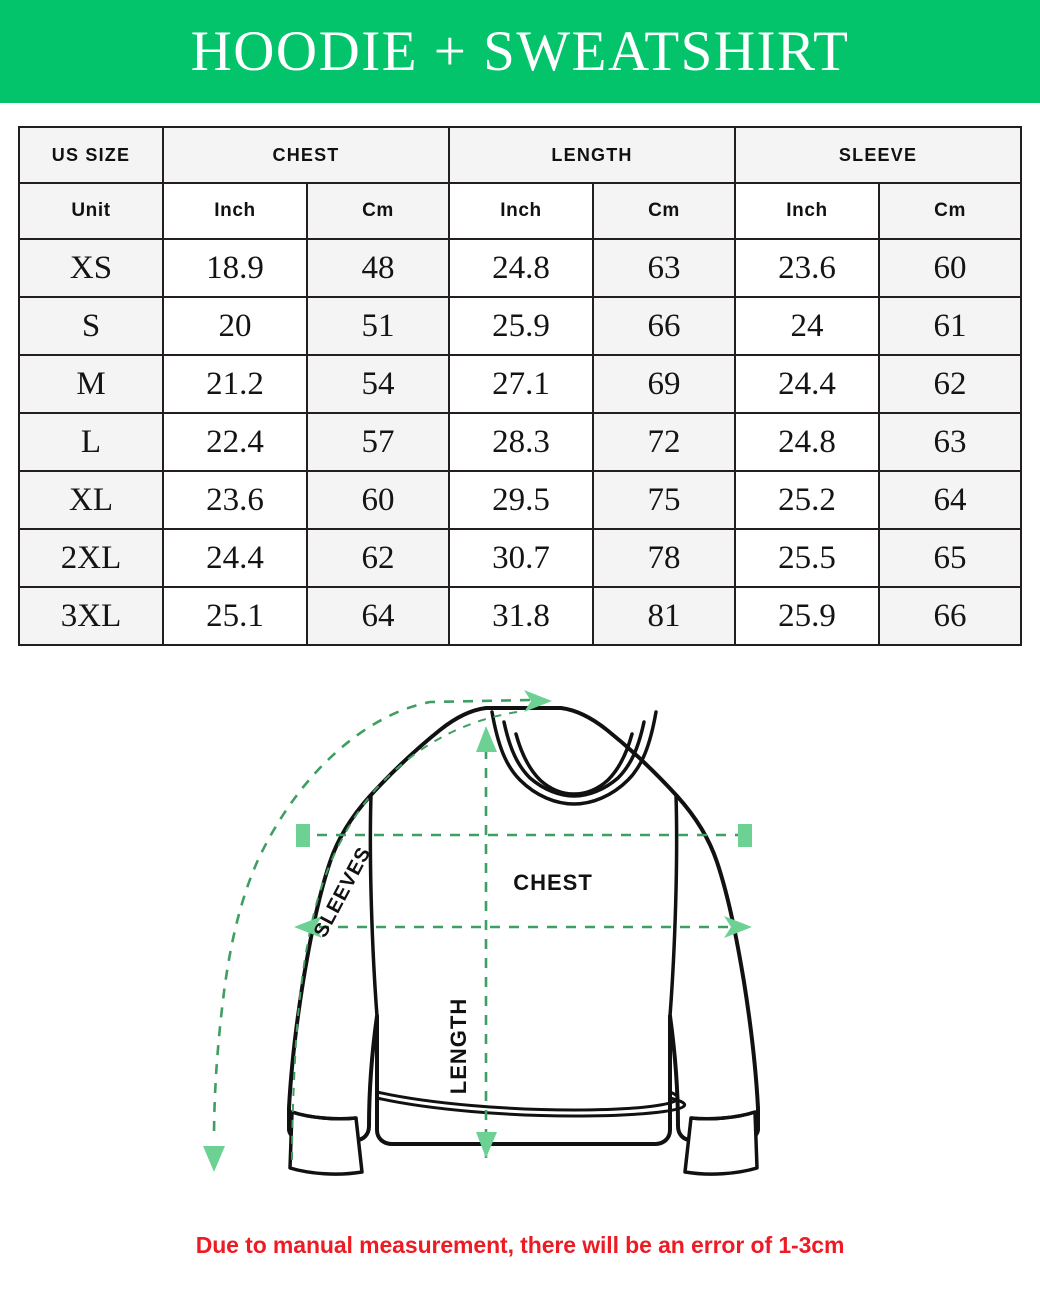 The width and height of the screenshot is (1040, 1302). Describe the element at coordinates (91, 211) in the screenshot. I see `header-unit: Unit` at that location.